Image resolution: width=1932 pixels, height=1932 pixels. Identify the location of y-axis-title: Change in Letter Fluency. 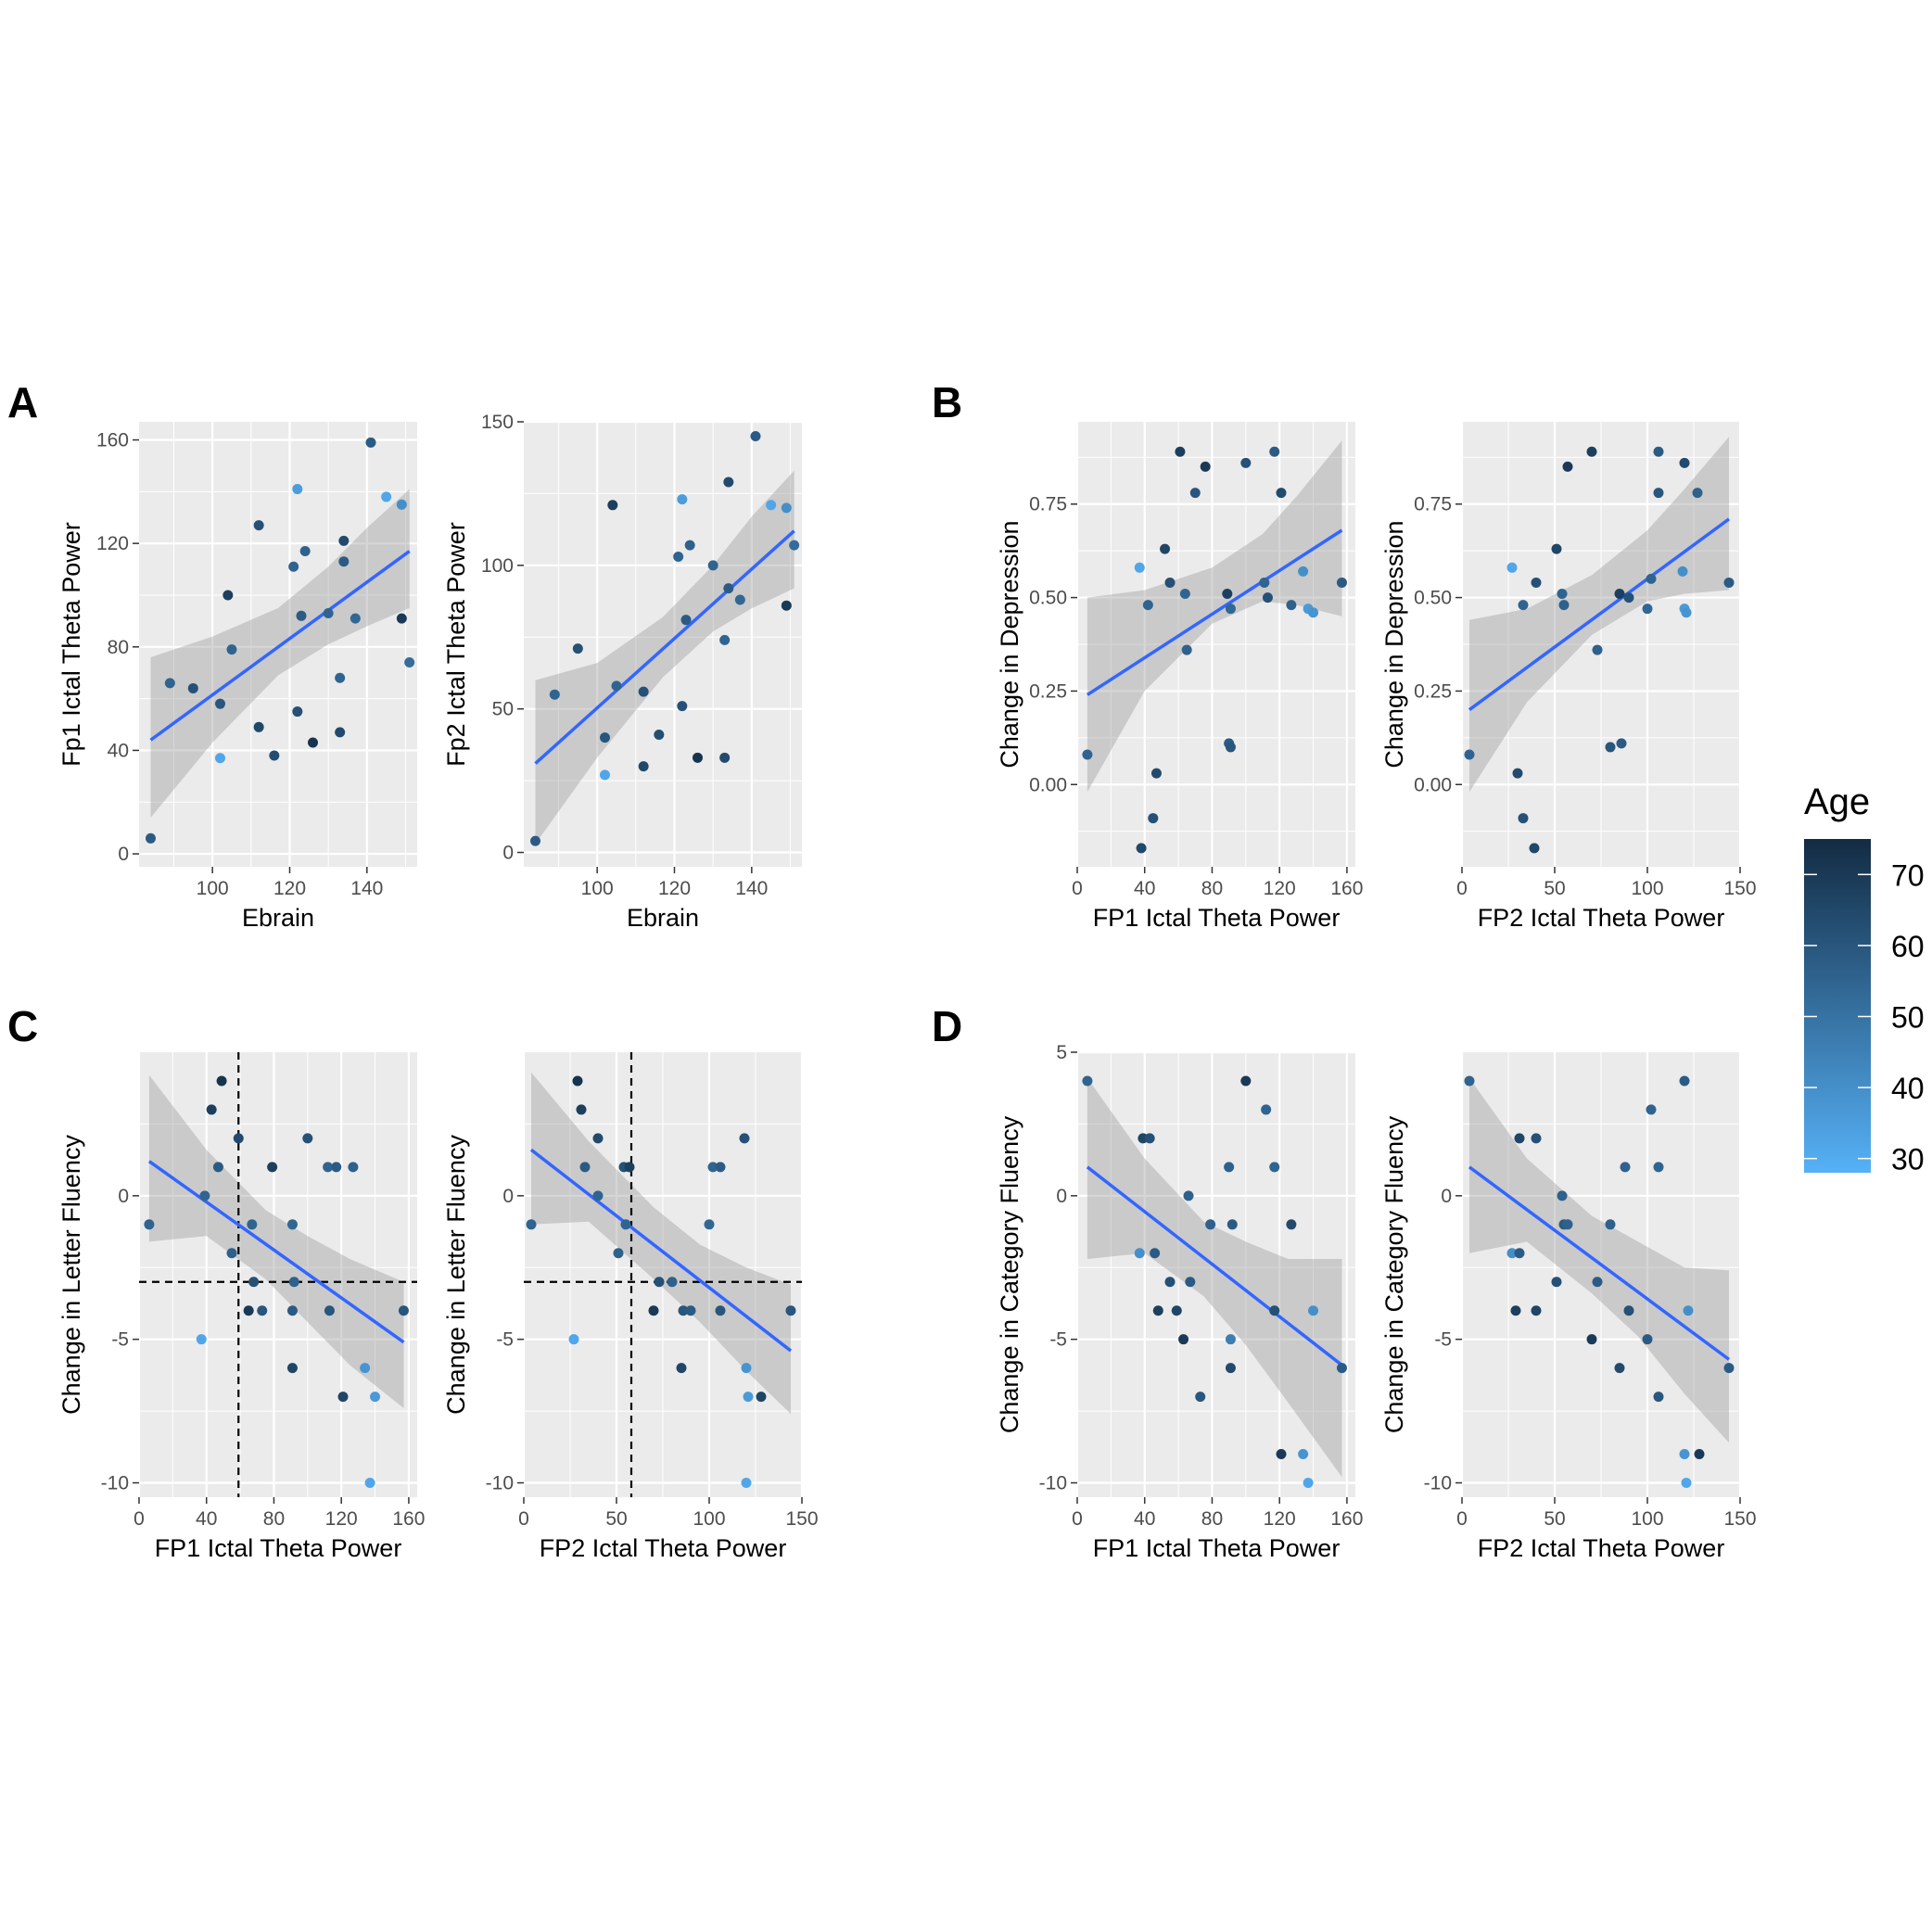
(71, 1275).